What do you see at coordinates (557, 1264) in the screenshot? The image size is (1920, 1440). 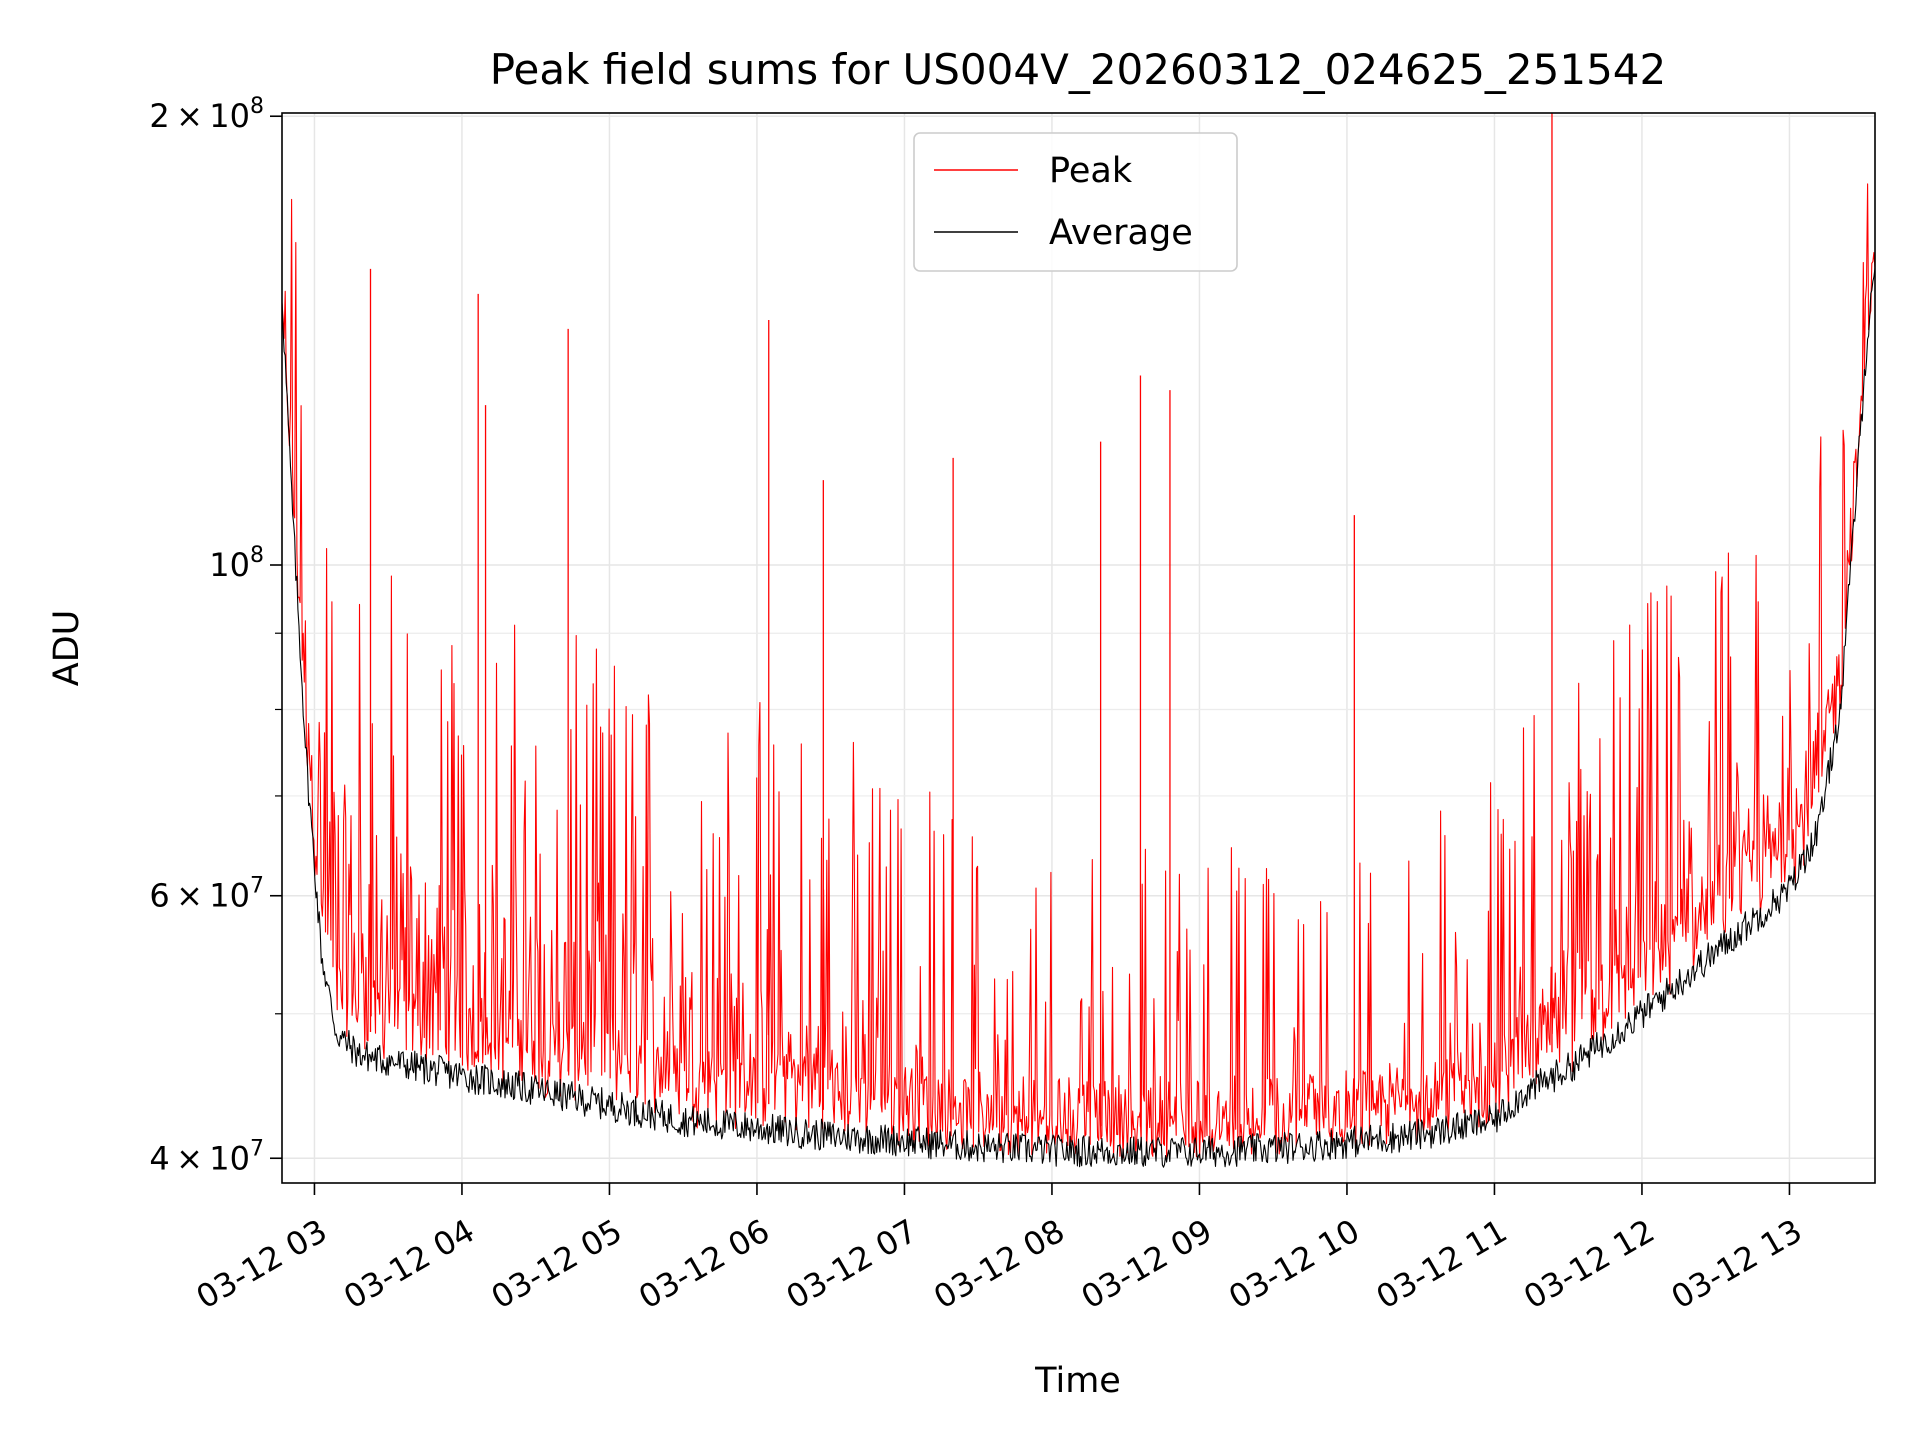 I see `x-tick-label: 03-12 05` at bounding box center [557, 1264].